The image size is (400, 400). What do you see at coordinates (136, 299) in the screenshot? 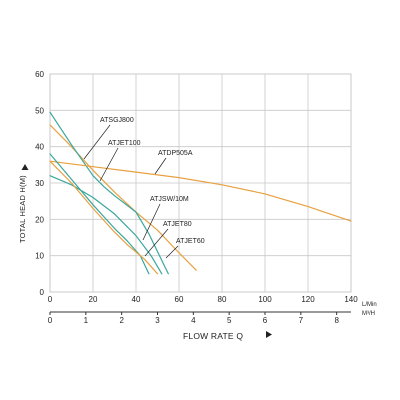
I see `x-tick-label-lmin: 40` at bounding box center [136, 299].